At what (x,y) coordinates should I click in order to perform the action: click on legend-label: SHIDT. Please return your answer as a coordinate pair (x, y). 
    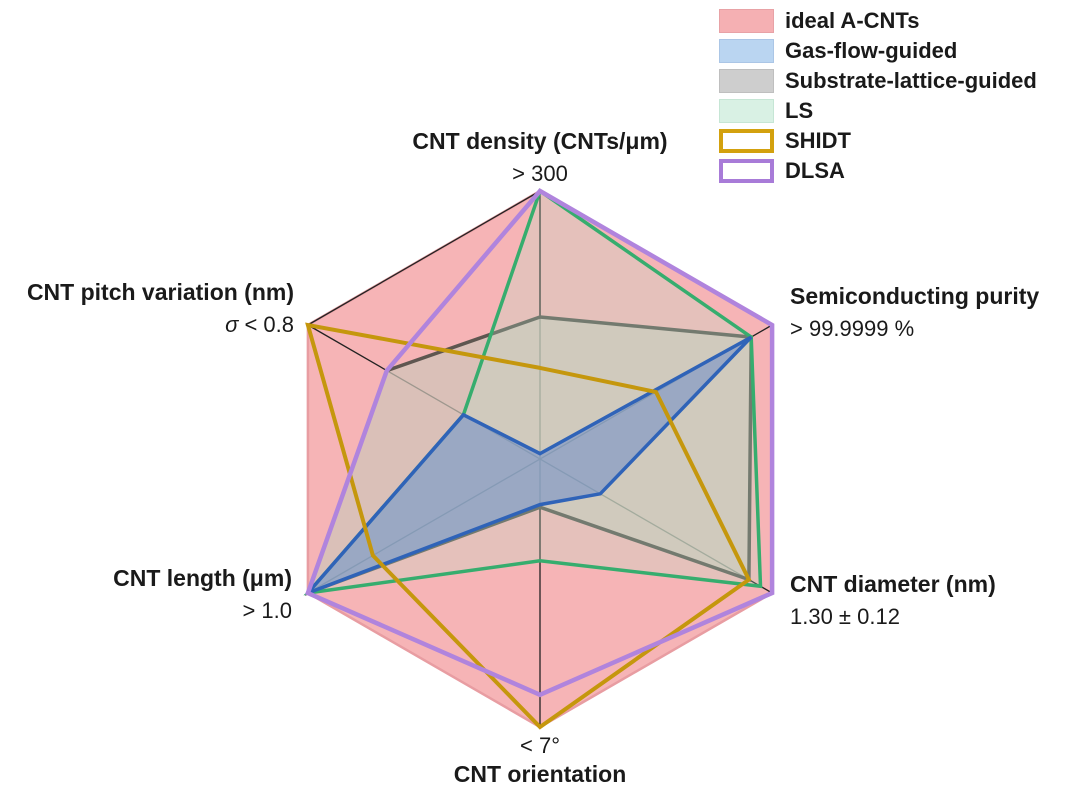
    Looking at the image, I should click on (818, 140).